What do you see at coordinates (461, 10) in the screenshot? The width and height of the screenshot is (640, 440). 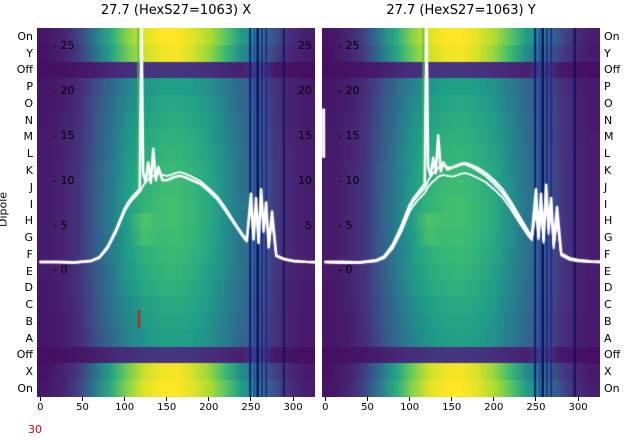 I see `panel-title-y: 27.7 (HexS27=1063) Y` at bounding box center [461, 10].